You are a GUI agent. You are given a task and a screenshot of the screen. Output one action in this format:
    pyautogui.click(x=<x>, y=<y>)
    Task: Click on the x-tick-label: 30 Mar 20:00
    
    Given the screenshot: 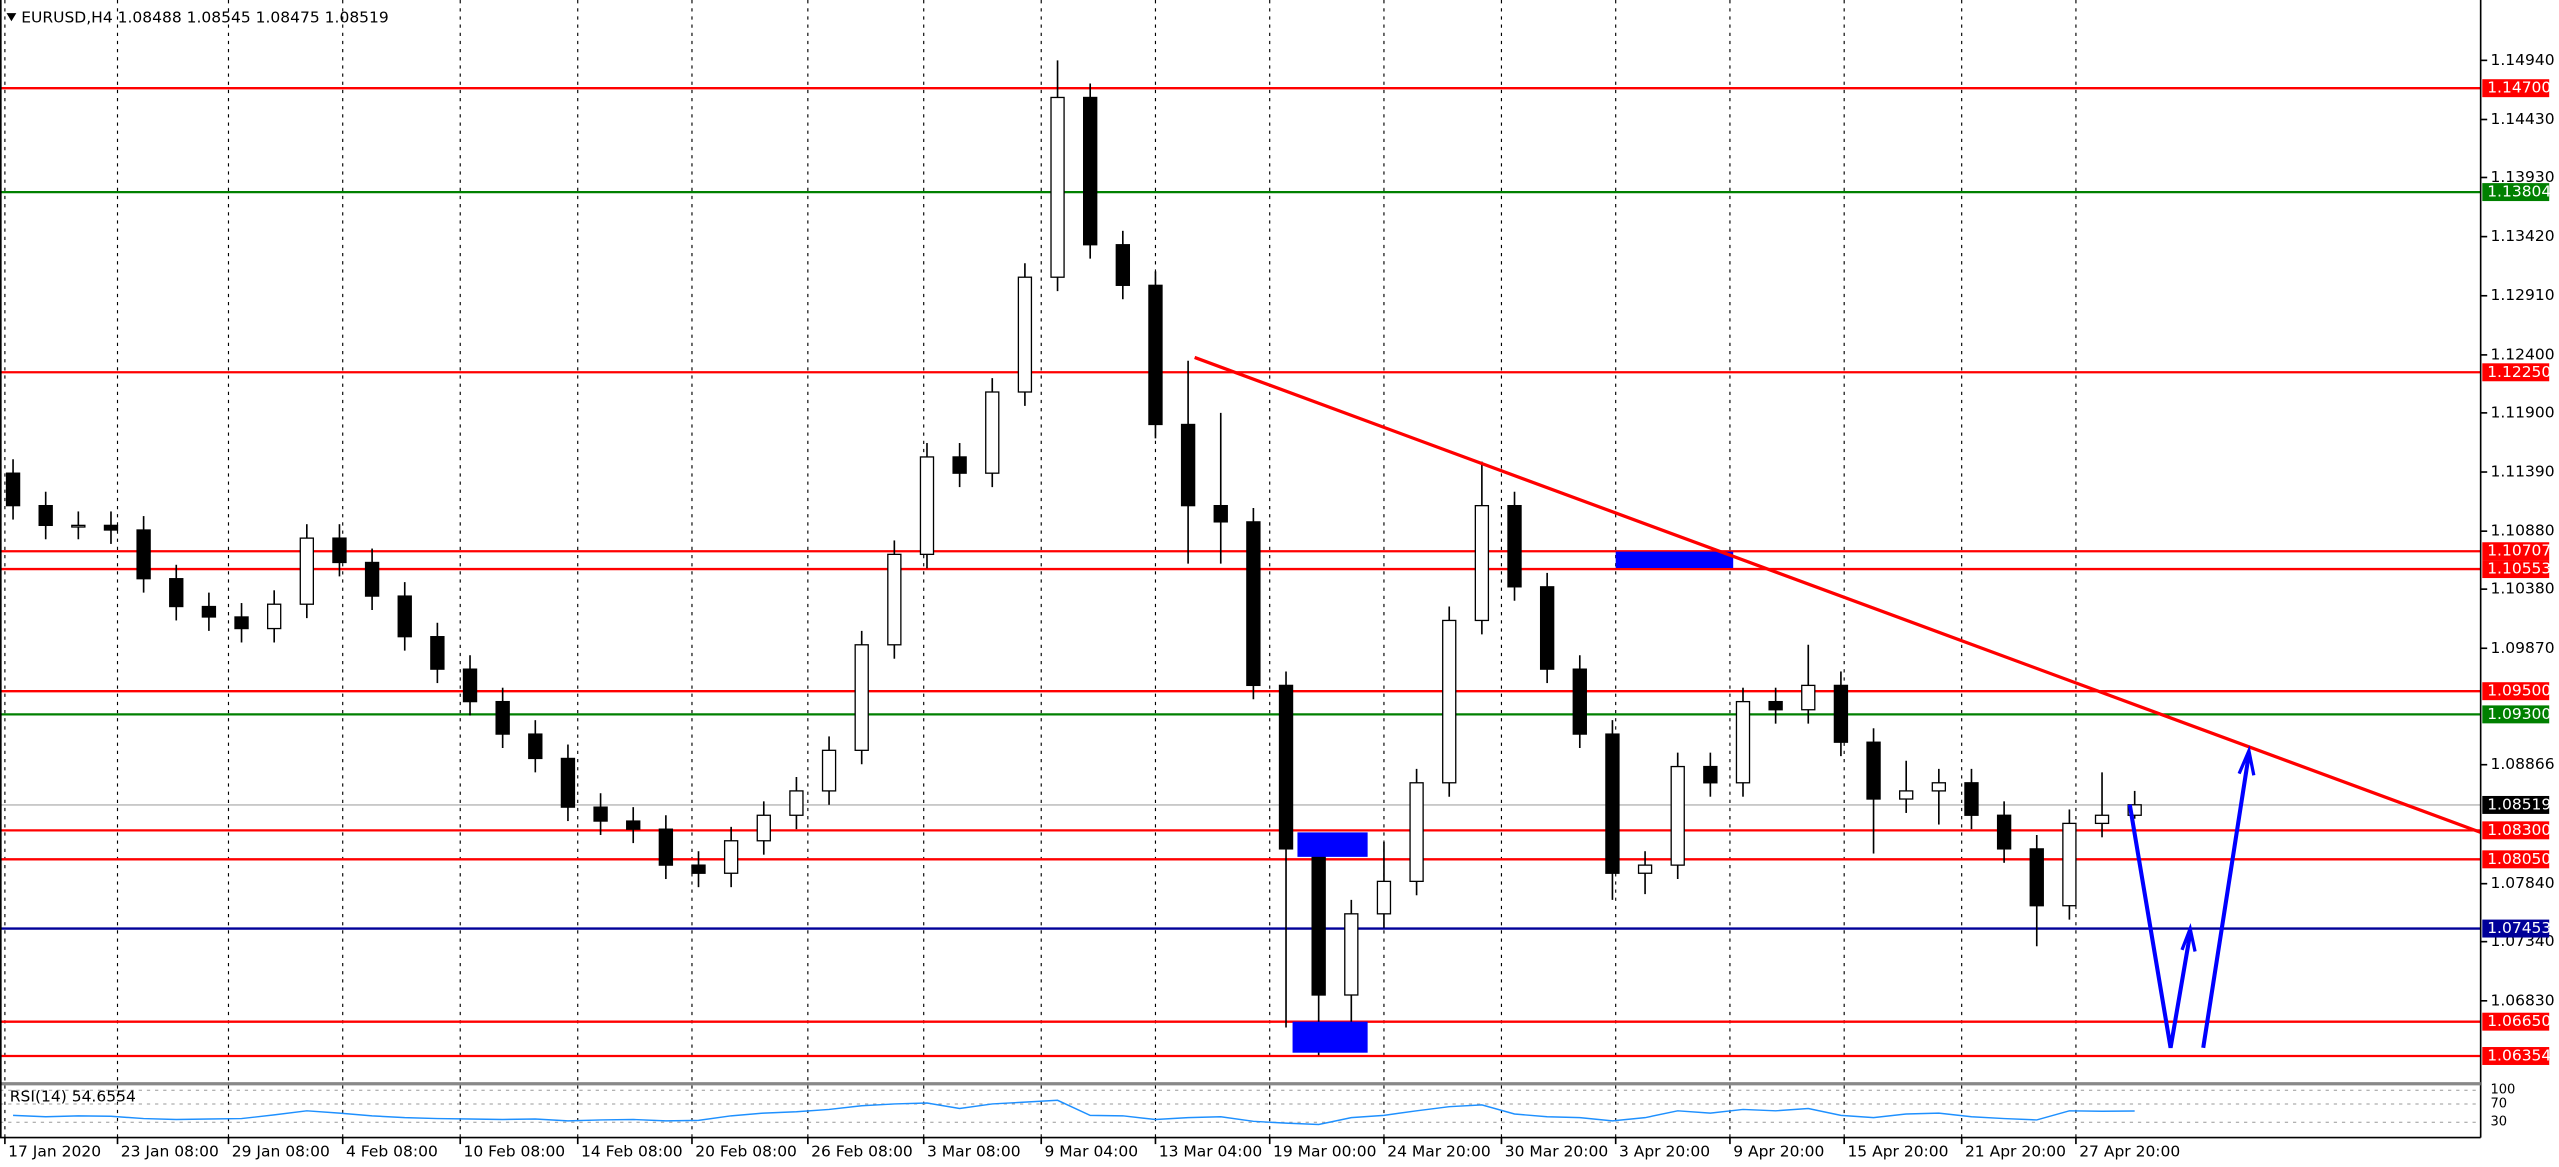 What is the action you would take?
    pyautogui.click(x=1557, y=1152)
    